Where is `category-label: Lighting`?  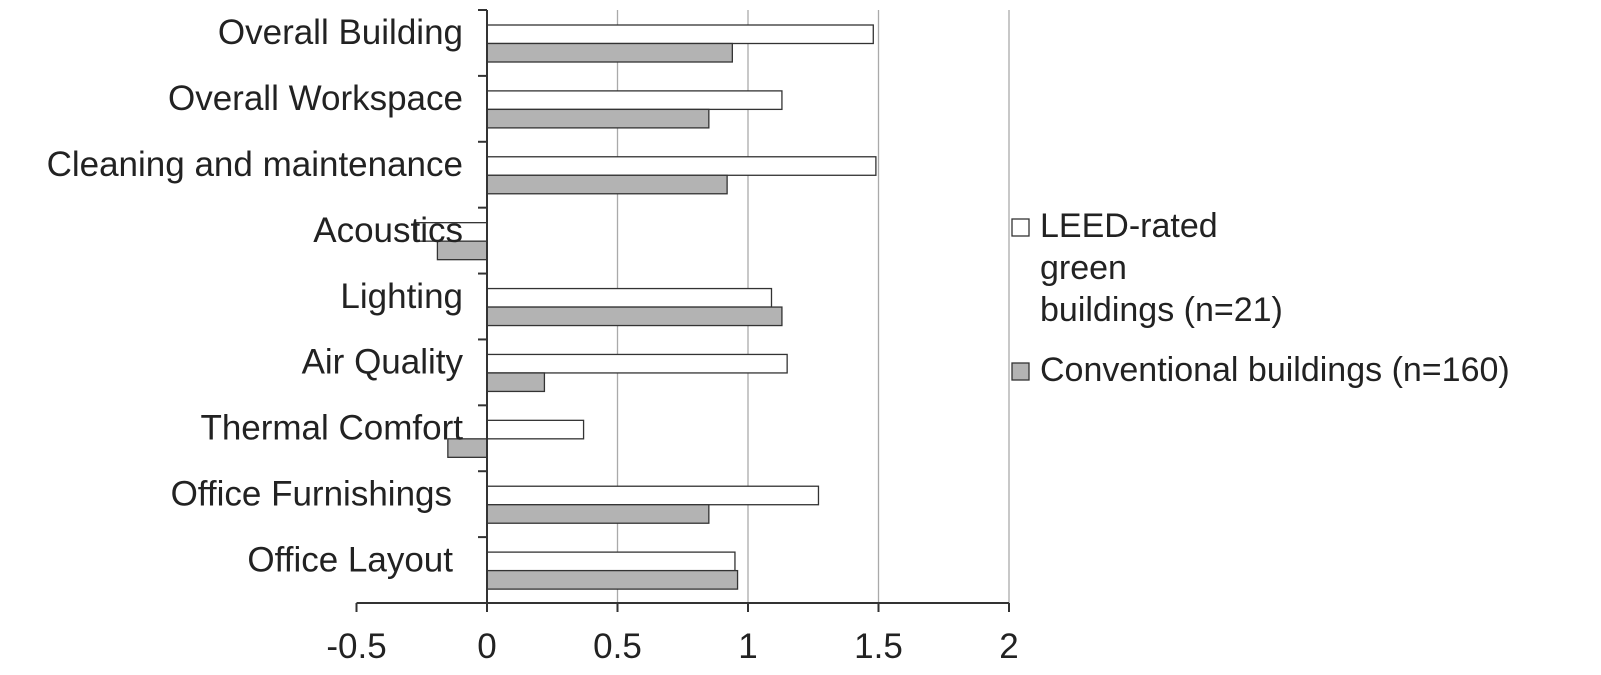 category-label: Lighting is located at coordinates (401, 296).